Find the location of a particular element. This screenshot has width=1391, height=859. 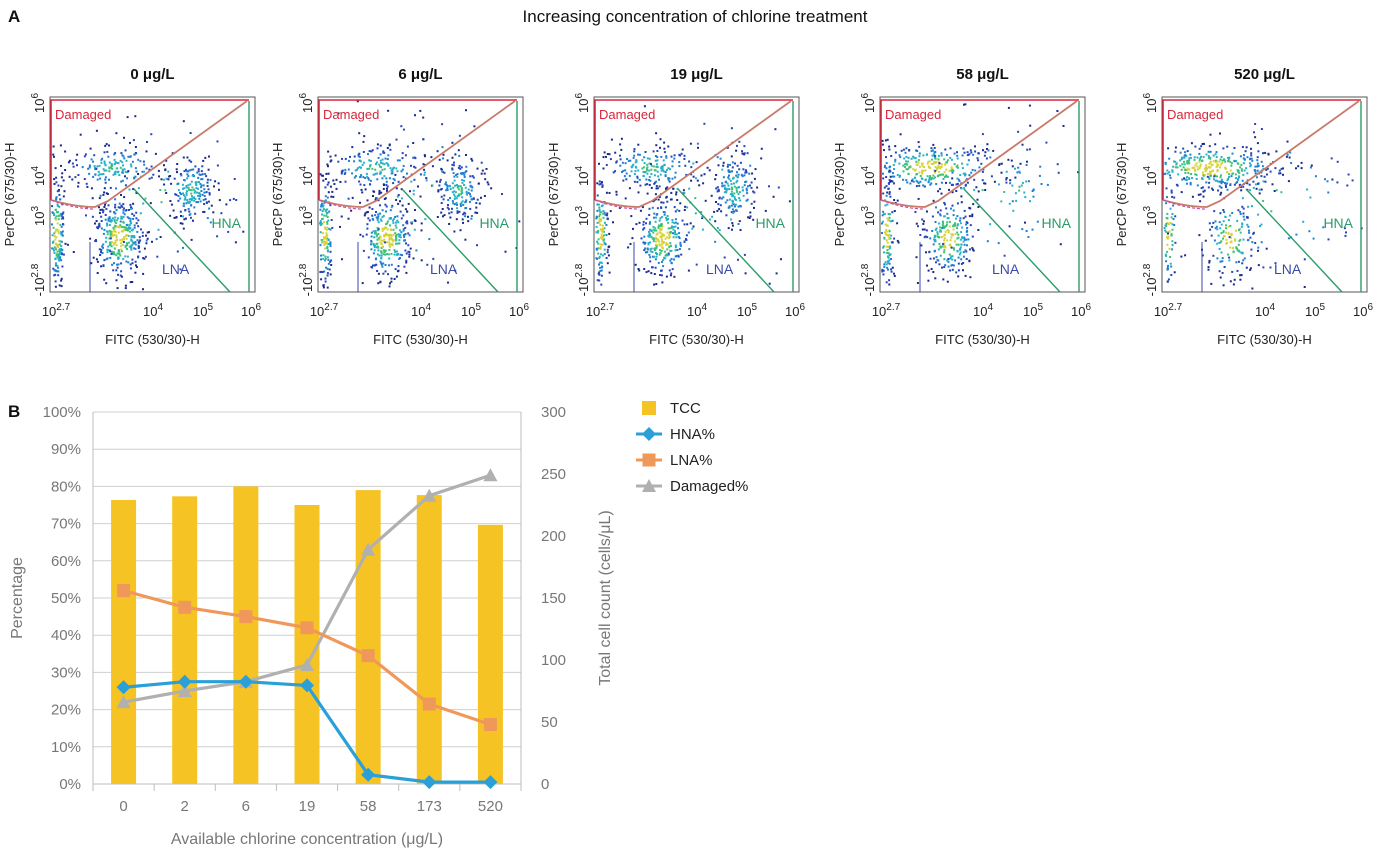

y-tick-label: 20% is located at coordinates (66, 710).